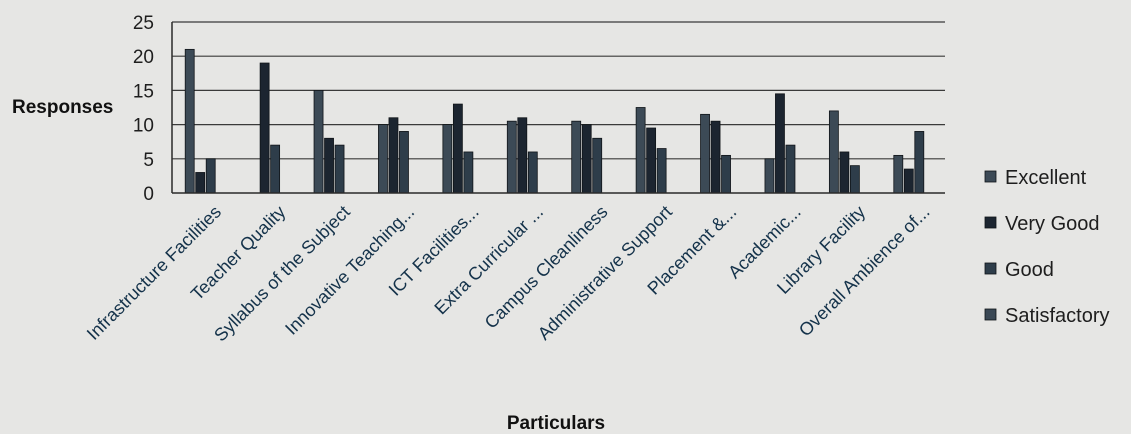 This screenshot has width=1131, height=434. Describe the element at coordinates (143, 126) in the screenshot. I see `y-tick-label: 10` at that location.